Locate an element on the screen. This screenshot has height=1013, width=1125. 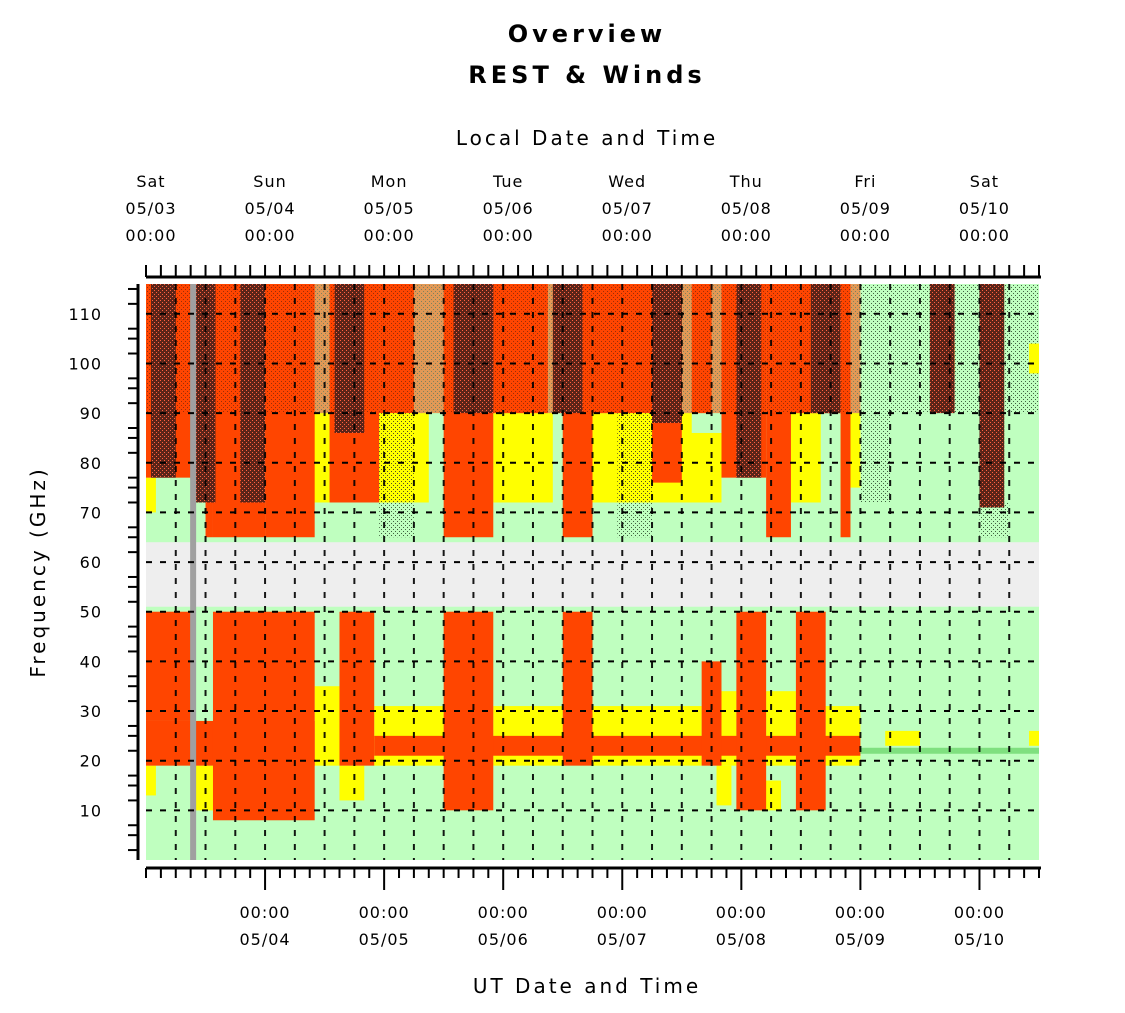
y-tick-label: 70 is located at coordinates (91, 512).